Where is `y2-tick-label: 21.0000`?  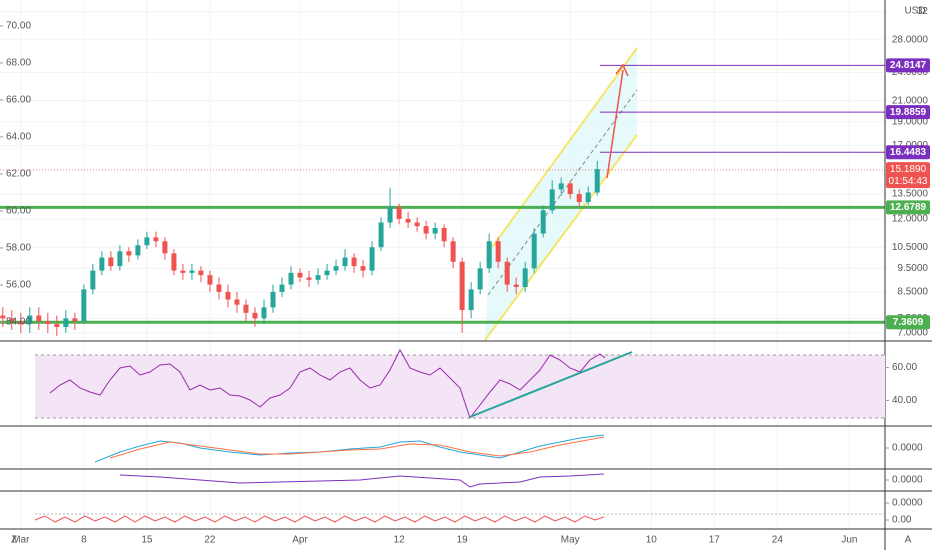
y2-tick-label: 21.0000 is located at coordinates (910, 100).